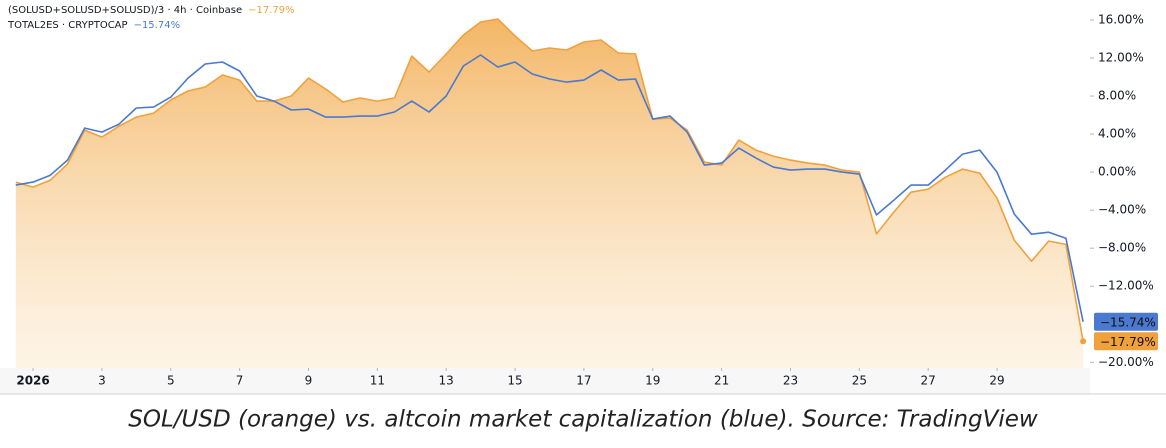  Describe the element at coordinates (928, 381) in the screenshot. I see `x-tick-label: 27` at that location.